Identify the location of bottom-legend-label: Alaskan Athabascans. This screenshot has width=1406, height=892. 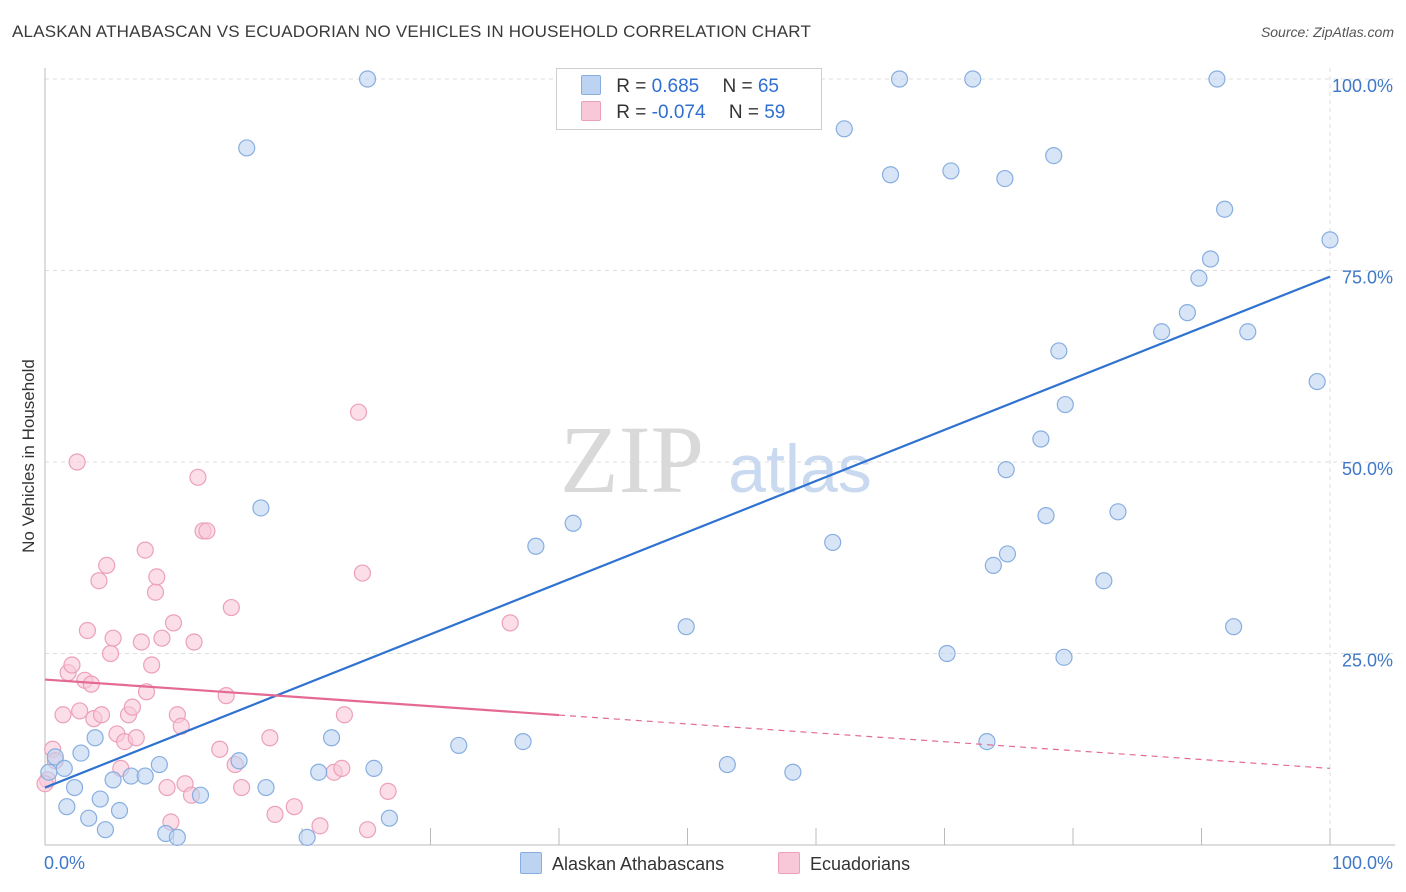
(638, 864).